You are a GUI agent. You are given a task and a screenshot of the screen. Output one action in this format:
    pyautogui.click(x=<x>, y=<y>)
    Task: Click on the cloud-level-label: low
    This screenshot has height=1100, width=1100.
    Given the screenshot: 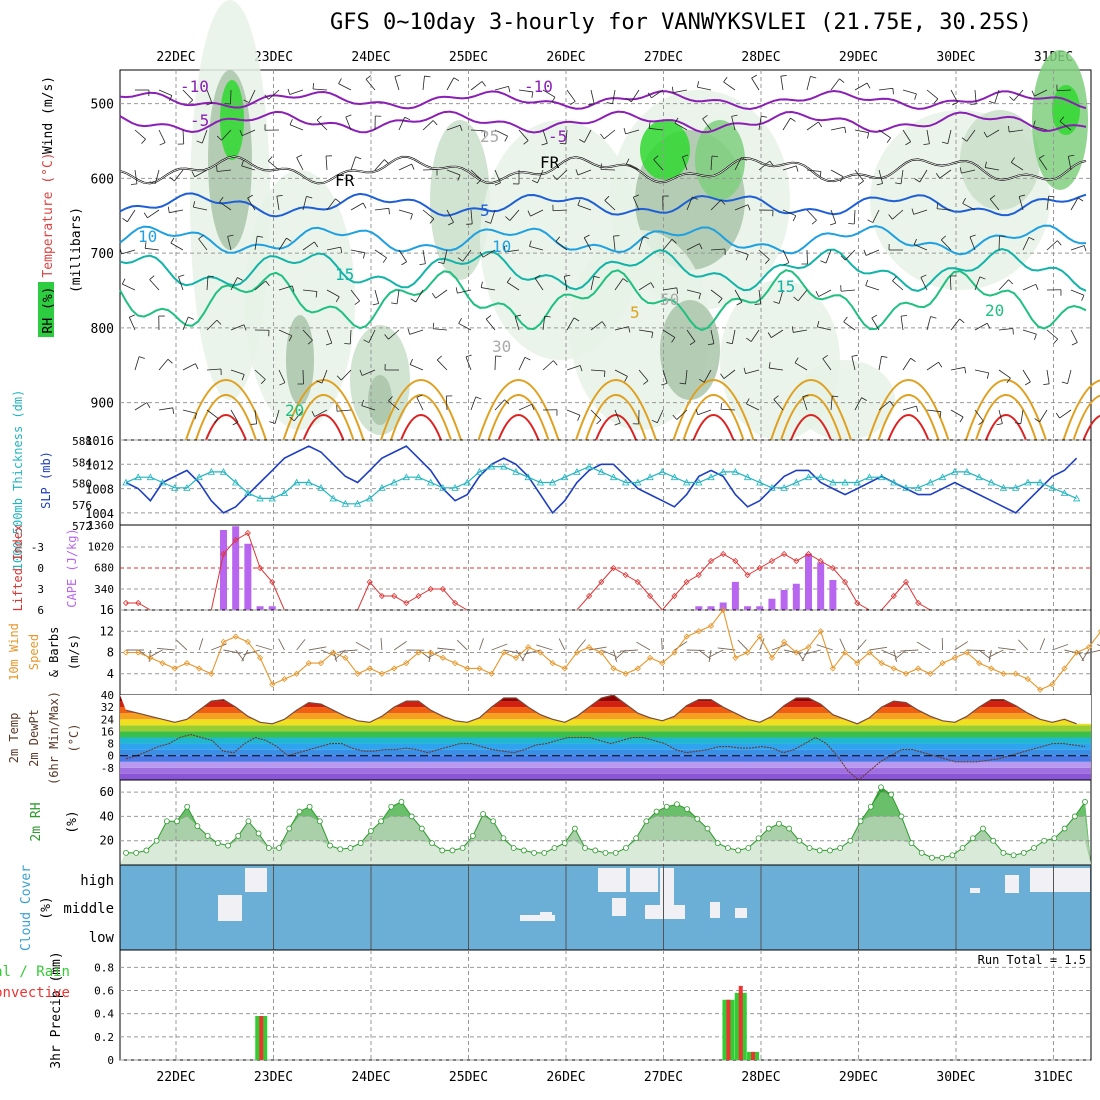 What is the action you would take?
    pyautogui.click(x=102, y=938)
    